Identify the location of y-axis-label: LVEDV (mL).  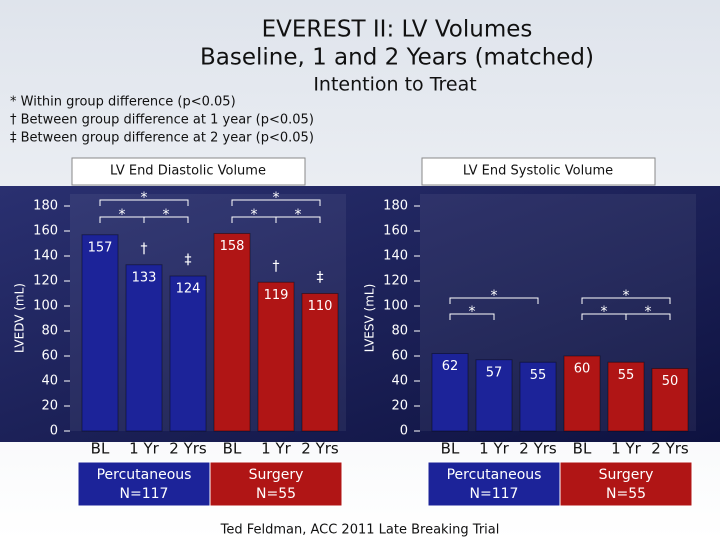
(20, 318).